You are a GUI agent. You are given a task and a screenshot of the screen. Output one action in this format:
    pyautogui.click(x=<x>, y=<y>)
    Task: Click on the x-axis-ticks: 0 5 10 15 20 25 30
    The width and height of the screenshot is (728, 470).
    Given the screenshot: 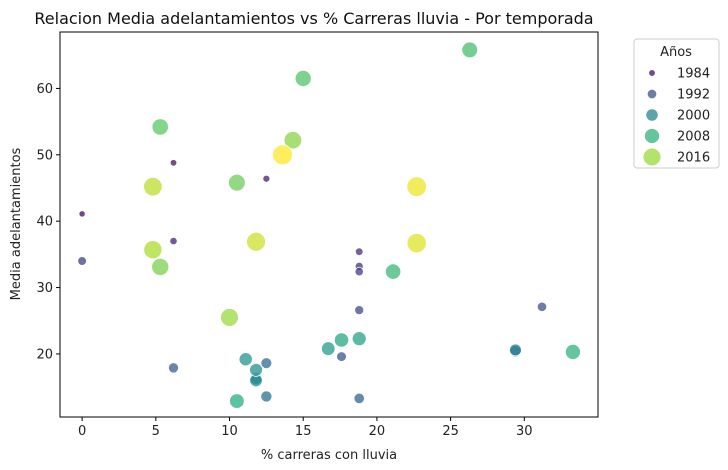 What is the action you would take?
    pyautogui.click(x=305, y=428)
    